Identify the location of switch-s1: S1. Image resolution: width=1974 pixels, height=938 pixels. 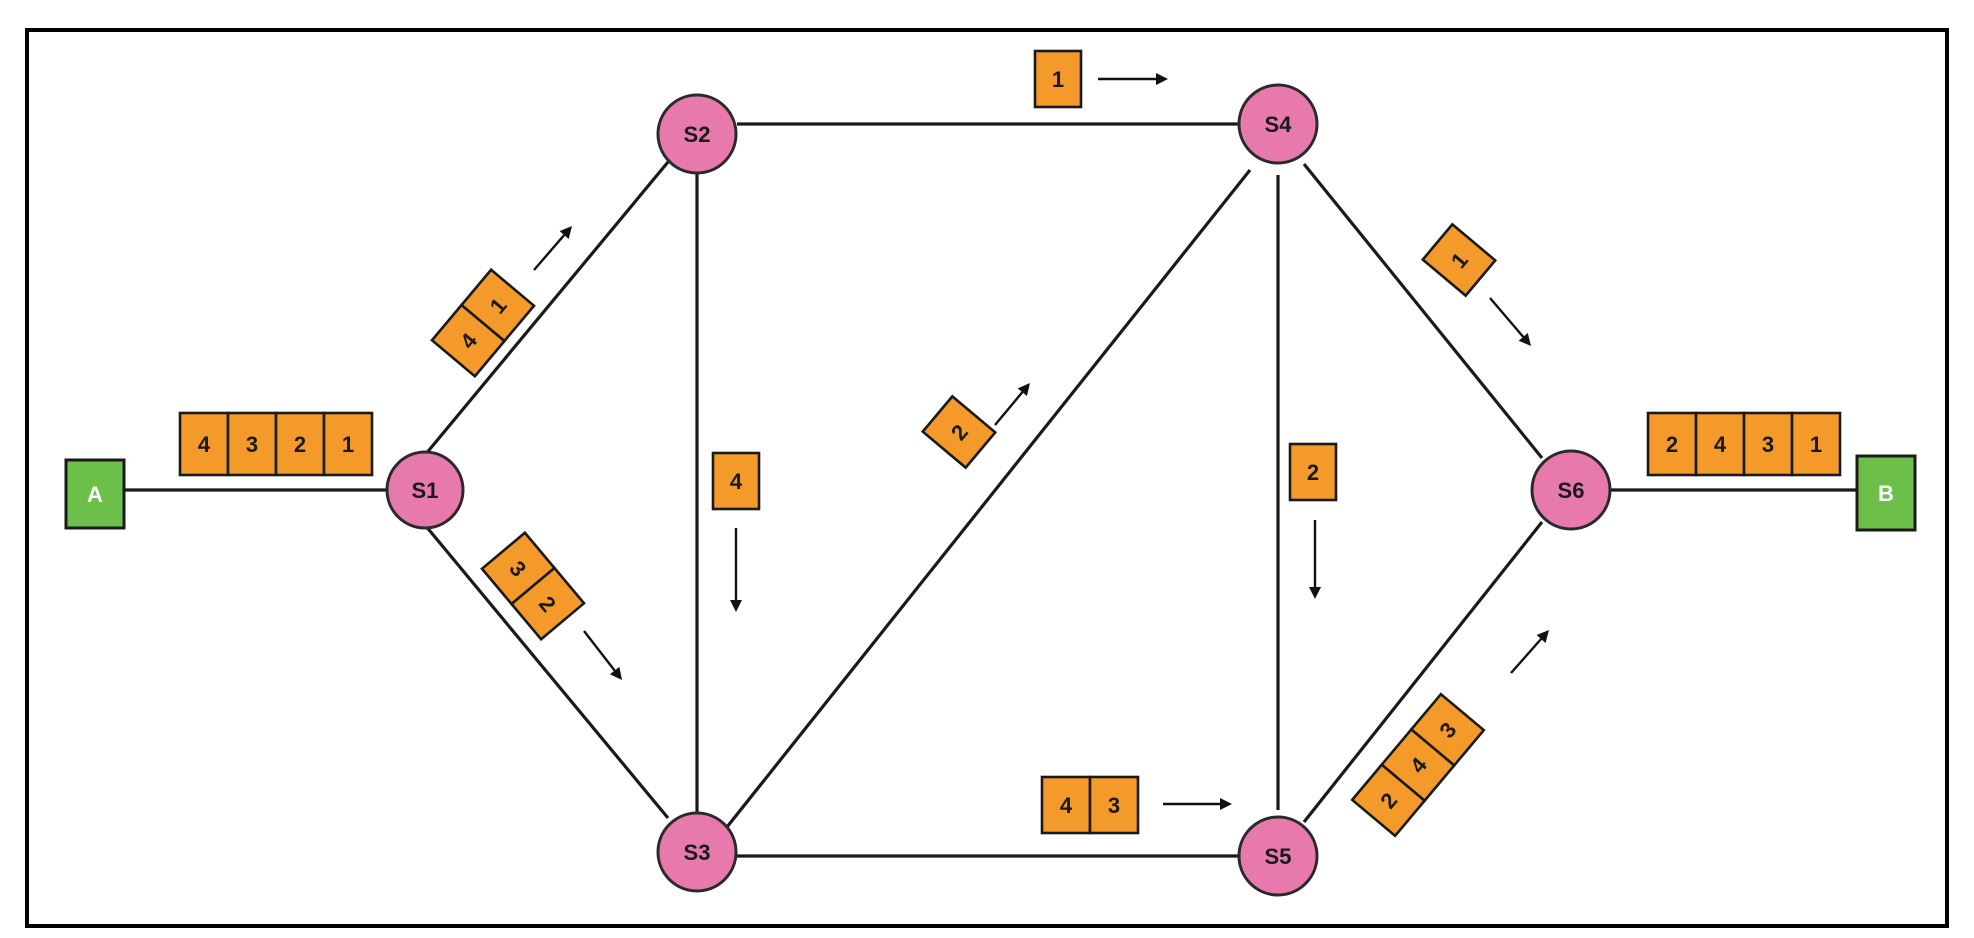
(425, 490).